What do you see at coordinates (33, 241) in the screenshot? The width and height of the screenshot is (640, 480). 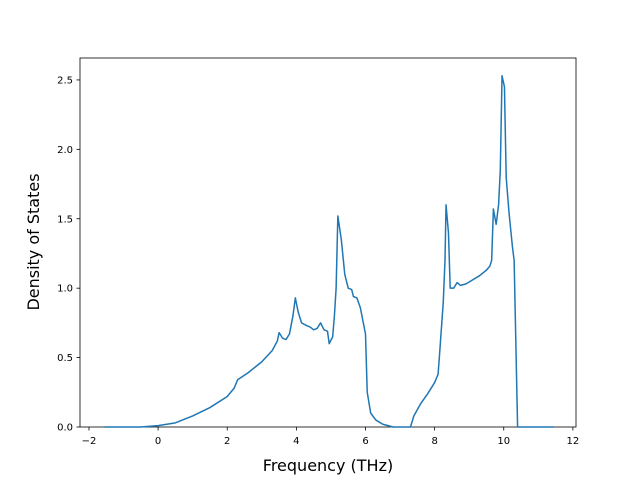 I see `y-axis-label: Density of States` at bounding box center [33, 241].